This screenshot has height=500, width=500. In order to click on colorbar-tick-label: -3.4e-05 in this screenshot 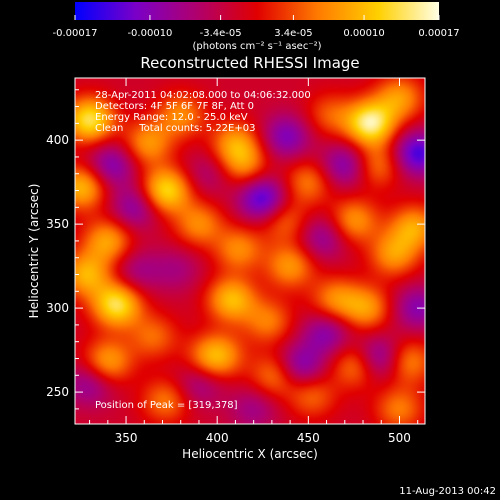, I will do `click(221, 33)`.